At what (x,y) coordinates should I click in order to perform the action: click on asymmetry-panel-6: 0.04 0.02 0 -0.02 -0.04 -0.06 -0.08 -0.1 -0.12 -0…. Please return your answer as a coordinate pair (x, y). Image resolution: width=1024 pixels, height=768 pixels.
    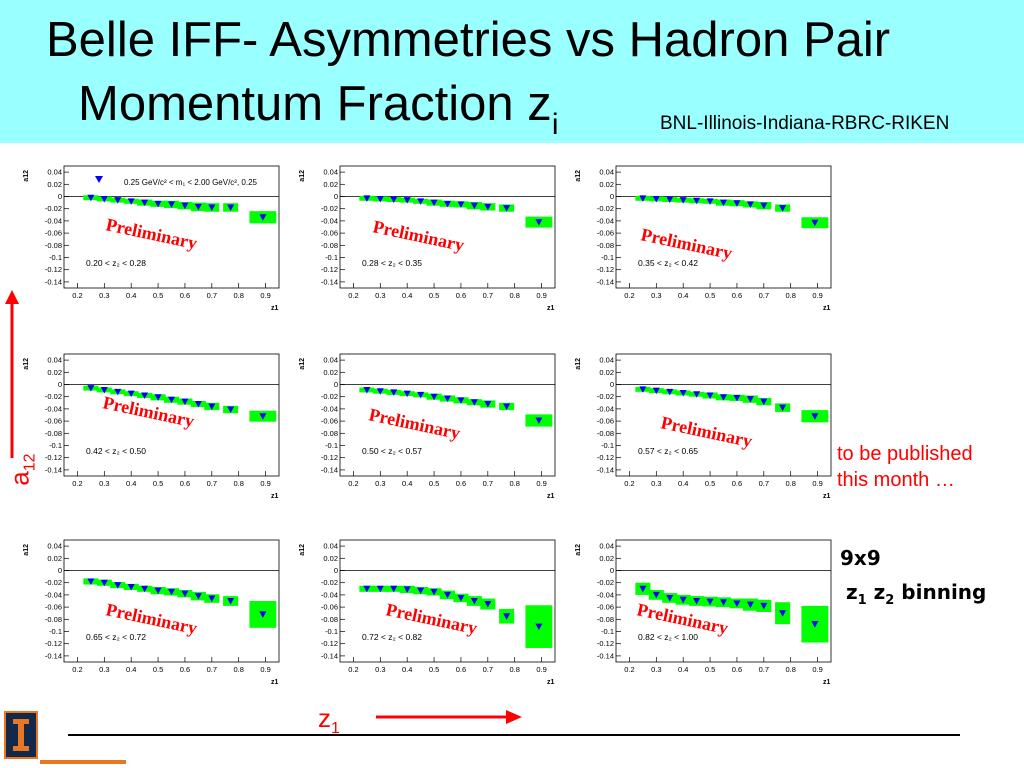
    Looking at the image, I should click on (703, 426).